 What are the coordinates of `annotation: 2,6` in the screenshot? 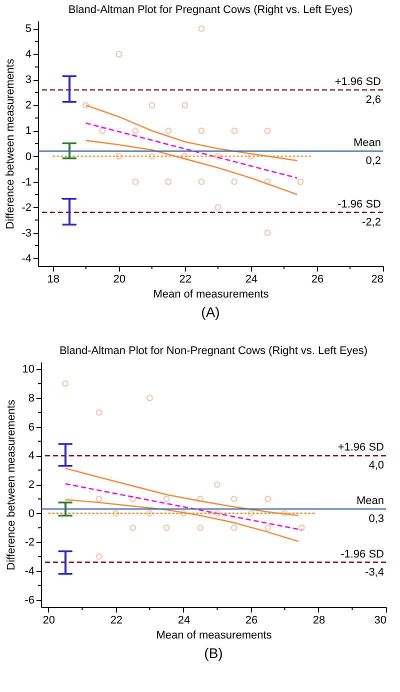 It's located at (373, 100).